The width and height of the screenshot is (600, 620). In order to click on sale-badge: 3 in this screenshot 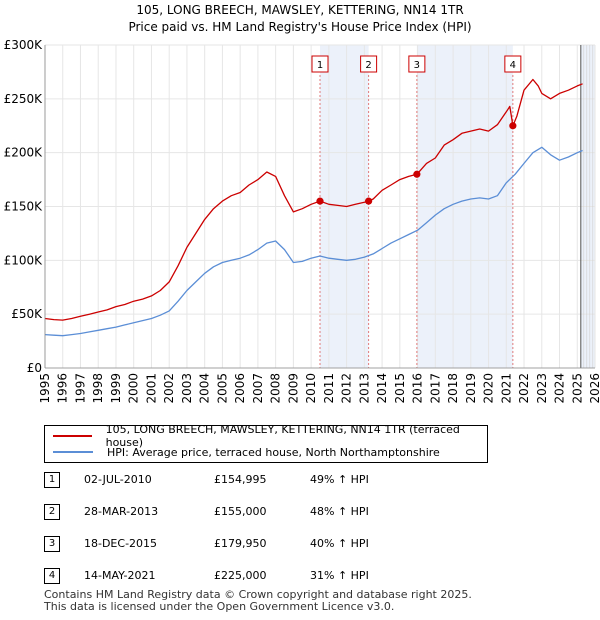, I will do `click(52, 544)`.